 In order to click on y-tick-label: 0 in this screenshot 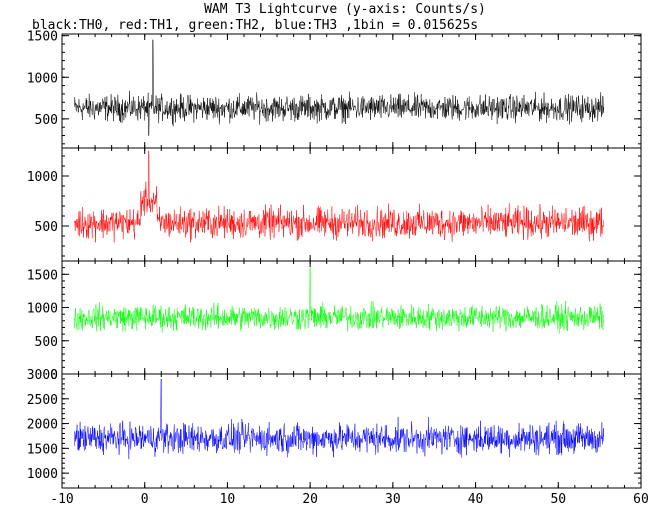, I will do `click(54, 375)`.